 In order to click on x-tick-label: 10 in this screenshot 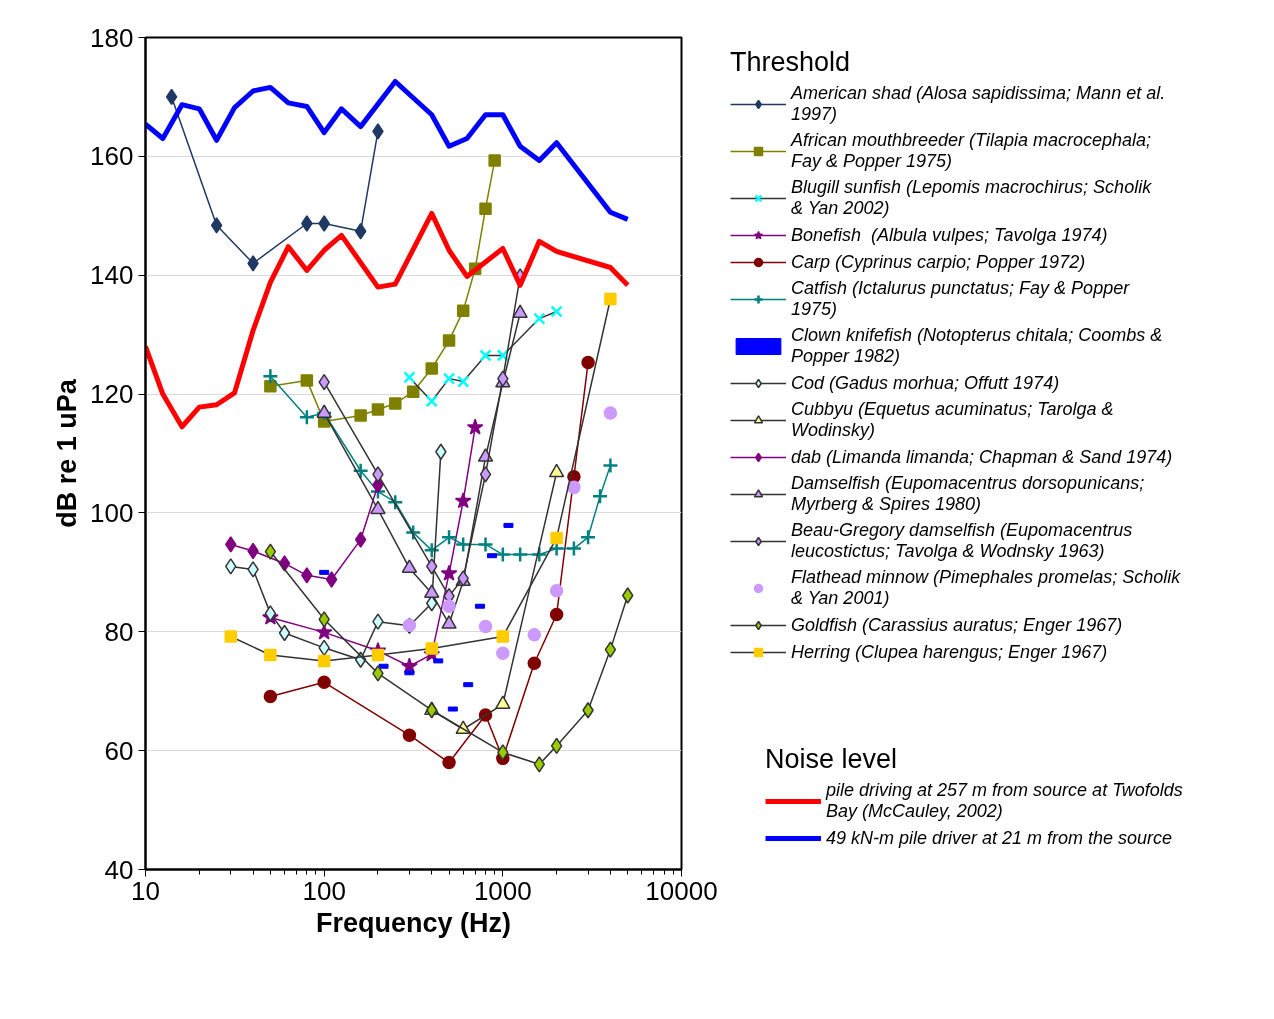, I will do `click(145, 890)`.